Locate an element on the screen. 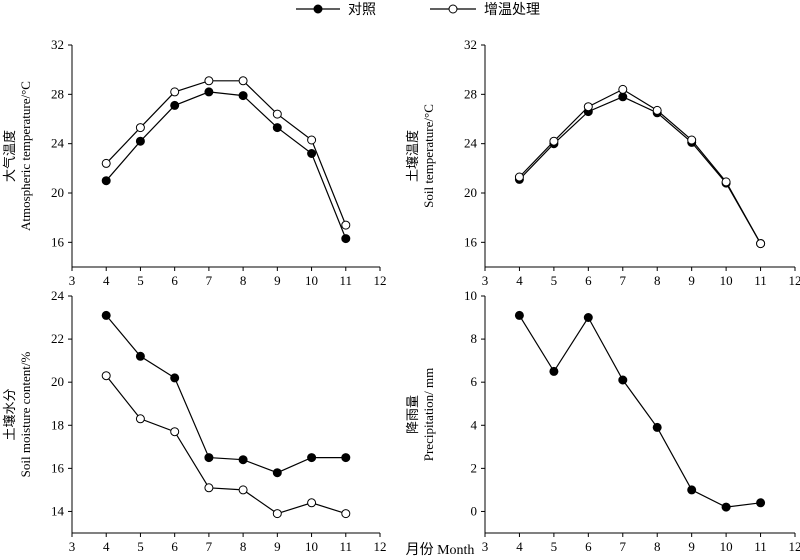 This screenshot has height=560, width=800. y-axis-label-cn: 大气温度 is located at coordinates (9, 156).